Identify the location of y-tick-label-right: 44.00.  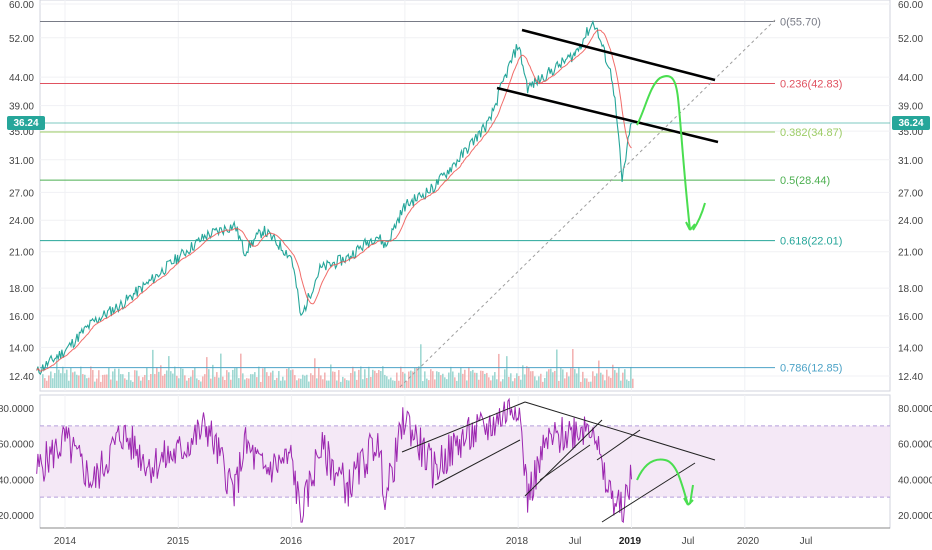
(910, 78).